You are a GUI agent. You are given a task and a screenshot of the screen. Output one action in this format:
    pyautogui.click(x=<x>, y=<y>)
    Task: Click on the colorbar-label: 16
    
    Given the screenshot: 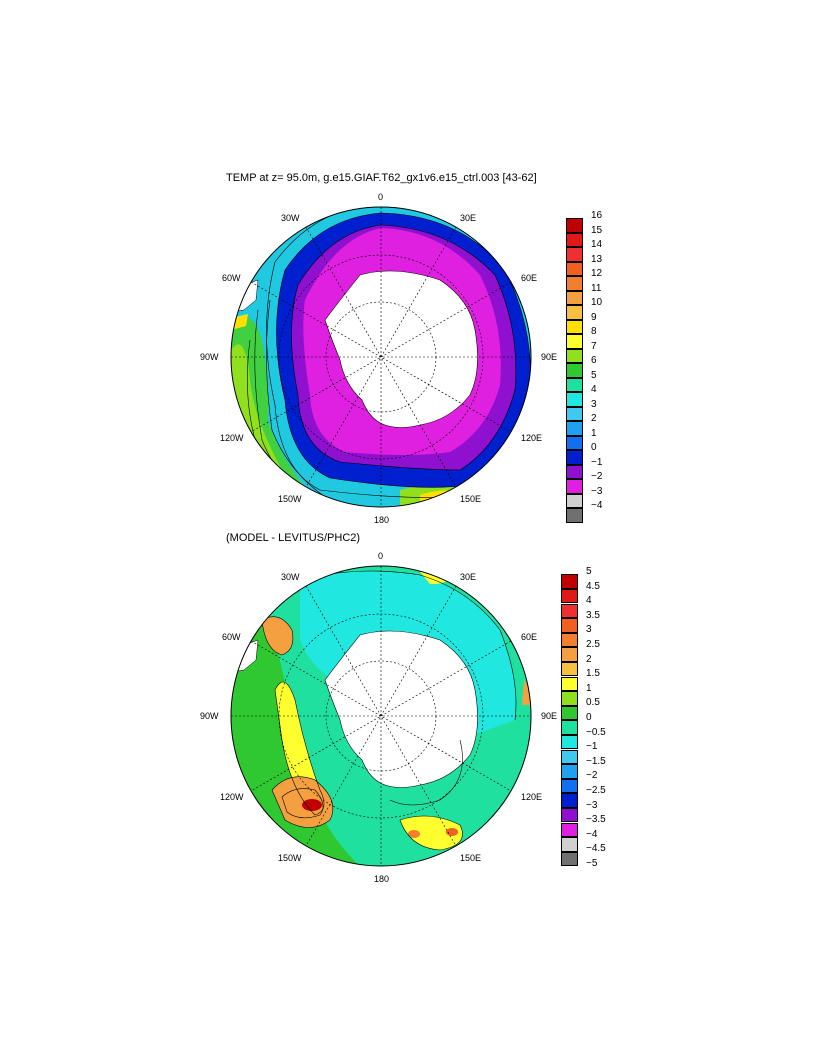 What is the action you would take?
    pyautogui.click(x=597, y=215)
    